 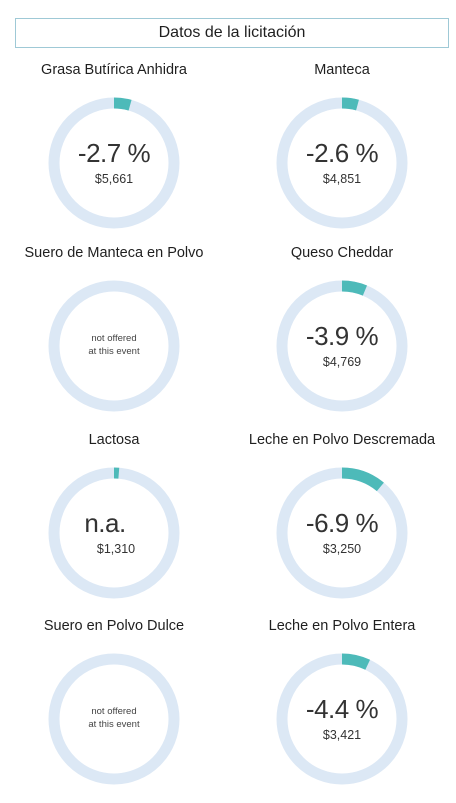 What do you see at coordinates (114, 626) in the screenshot?
I see `donut-title: Suero en Polvo Dulce` at bounding box center [114, 626].